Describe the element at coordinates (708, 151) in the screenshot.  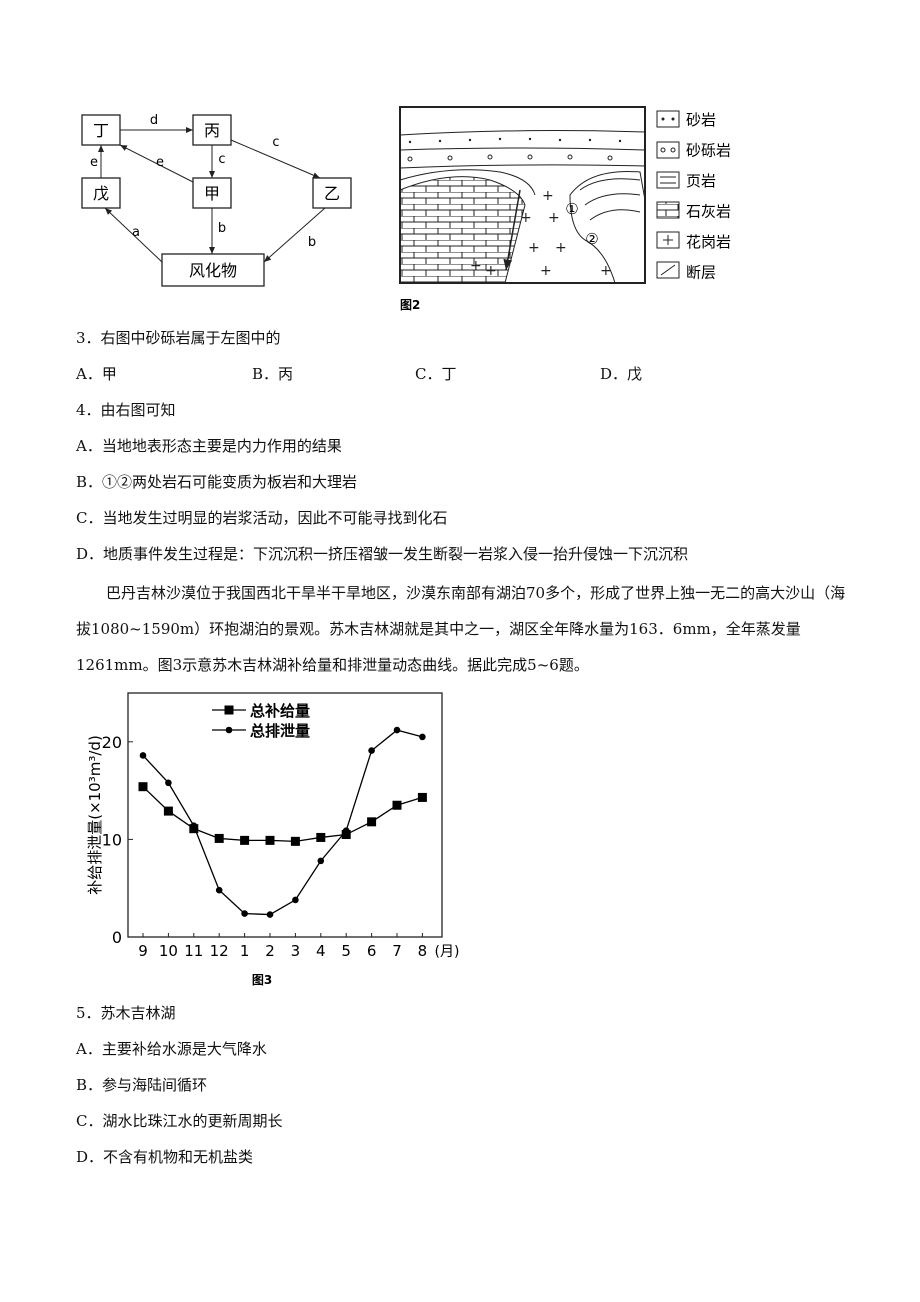
I see `legend-label: 砂砾岩` at that location.